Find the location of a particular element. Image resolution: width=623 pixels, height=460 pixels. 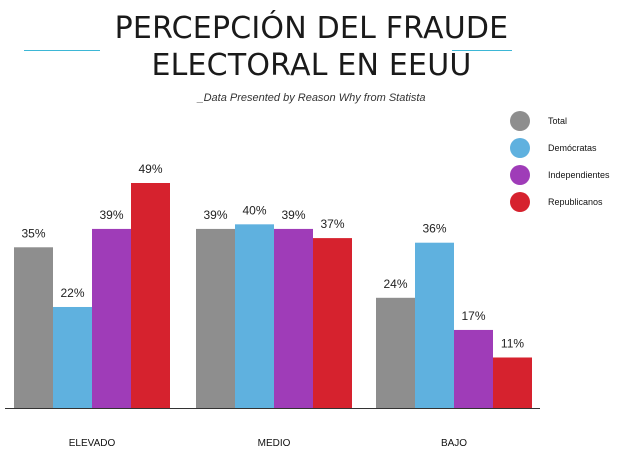

category-label-elevado: ELEVADO is located at coordinates (92, 443).